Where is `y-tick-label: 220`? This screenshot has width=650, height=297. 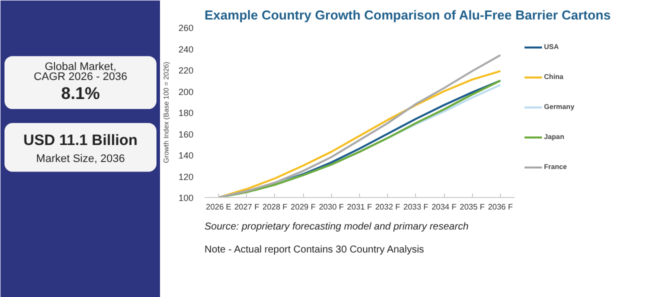
y-tick-label: 220 is located at coordinates (186, 71).